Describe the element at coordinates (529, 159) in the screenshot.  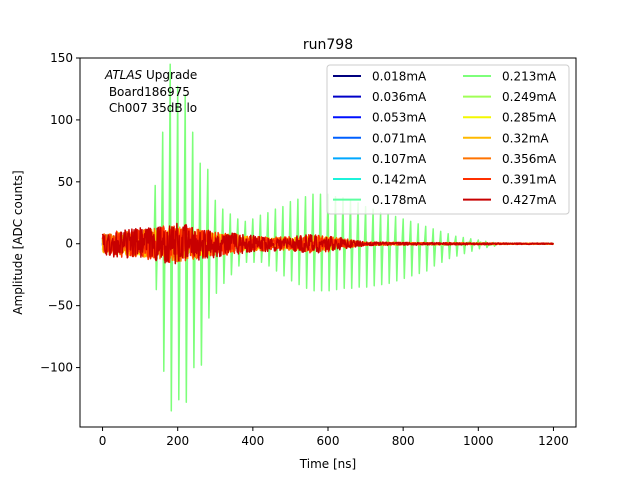
I see `legend-label: 0.356mA` at that location.